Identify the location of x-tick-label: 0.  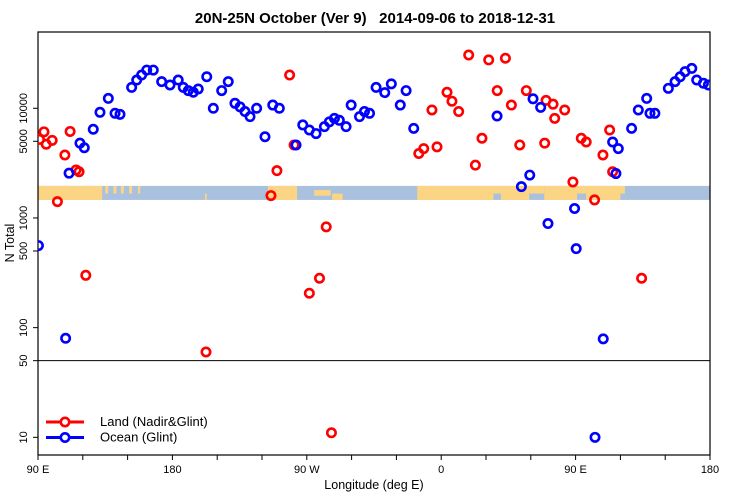
(441, 470).